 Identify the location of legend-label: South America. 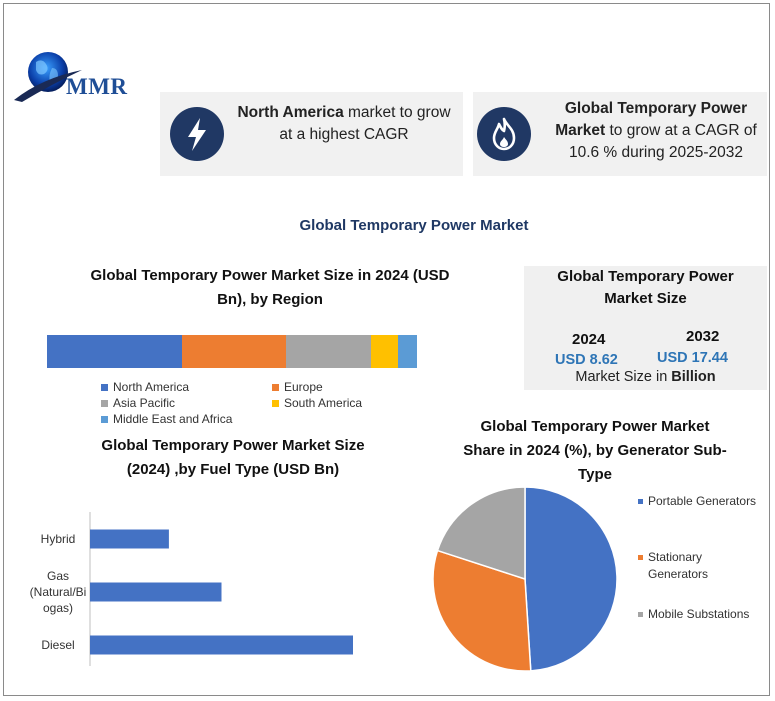
(323, 403).